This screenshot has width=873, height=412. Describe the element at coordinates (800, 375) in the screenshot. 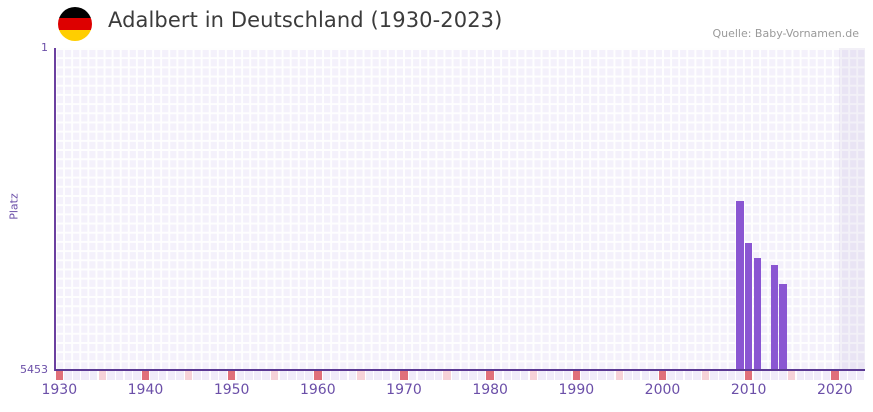

I see `x-tick-2016` at that location.